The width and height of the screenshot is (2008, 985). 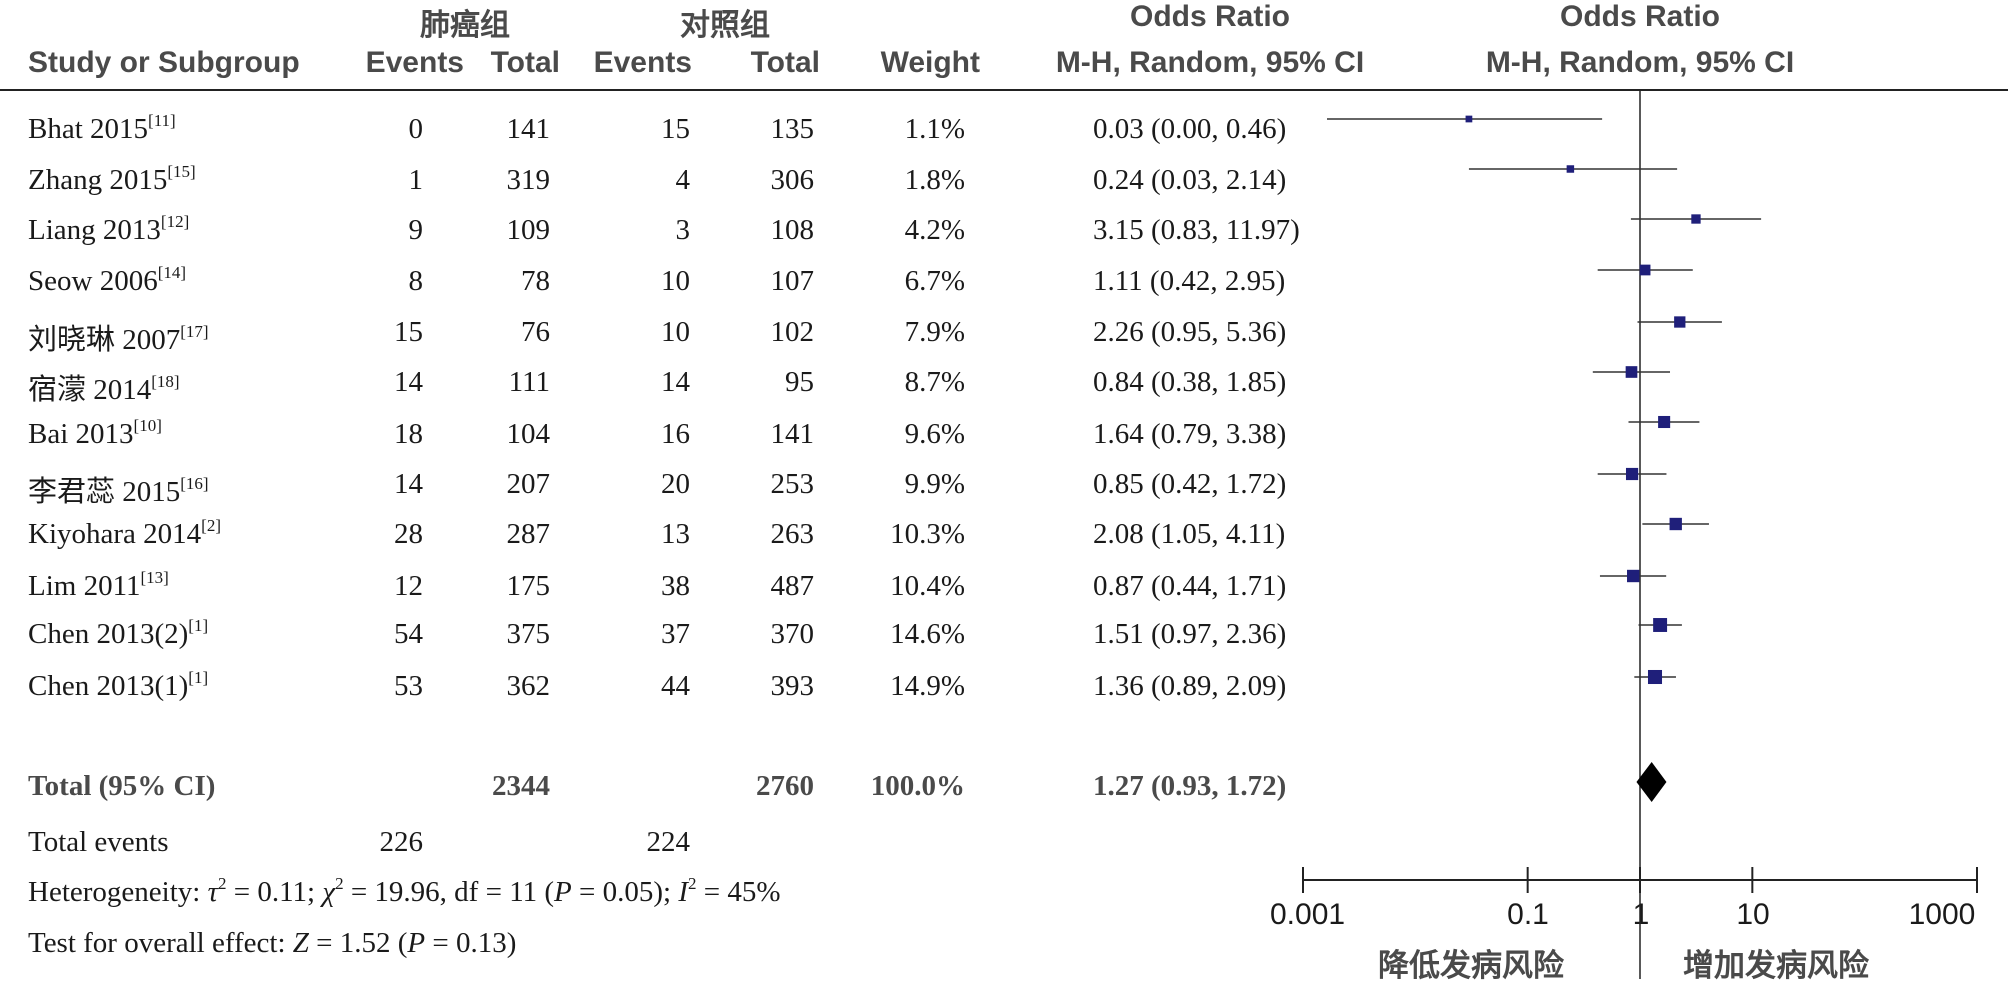 I want to click on case-total: 141, so click(x=528, y=129).